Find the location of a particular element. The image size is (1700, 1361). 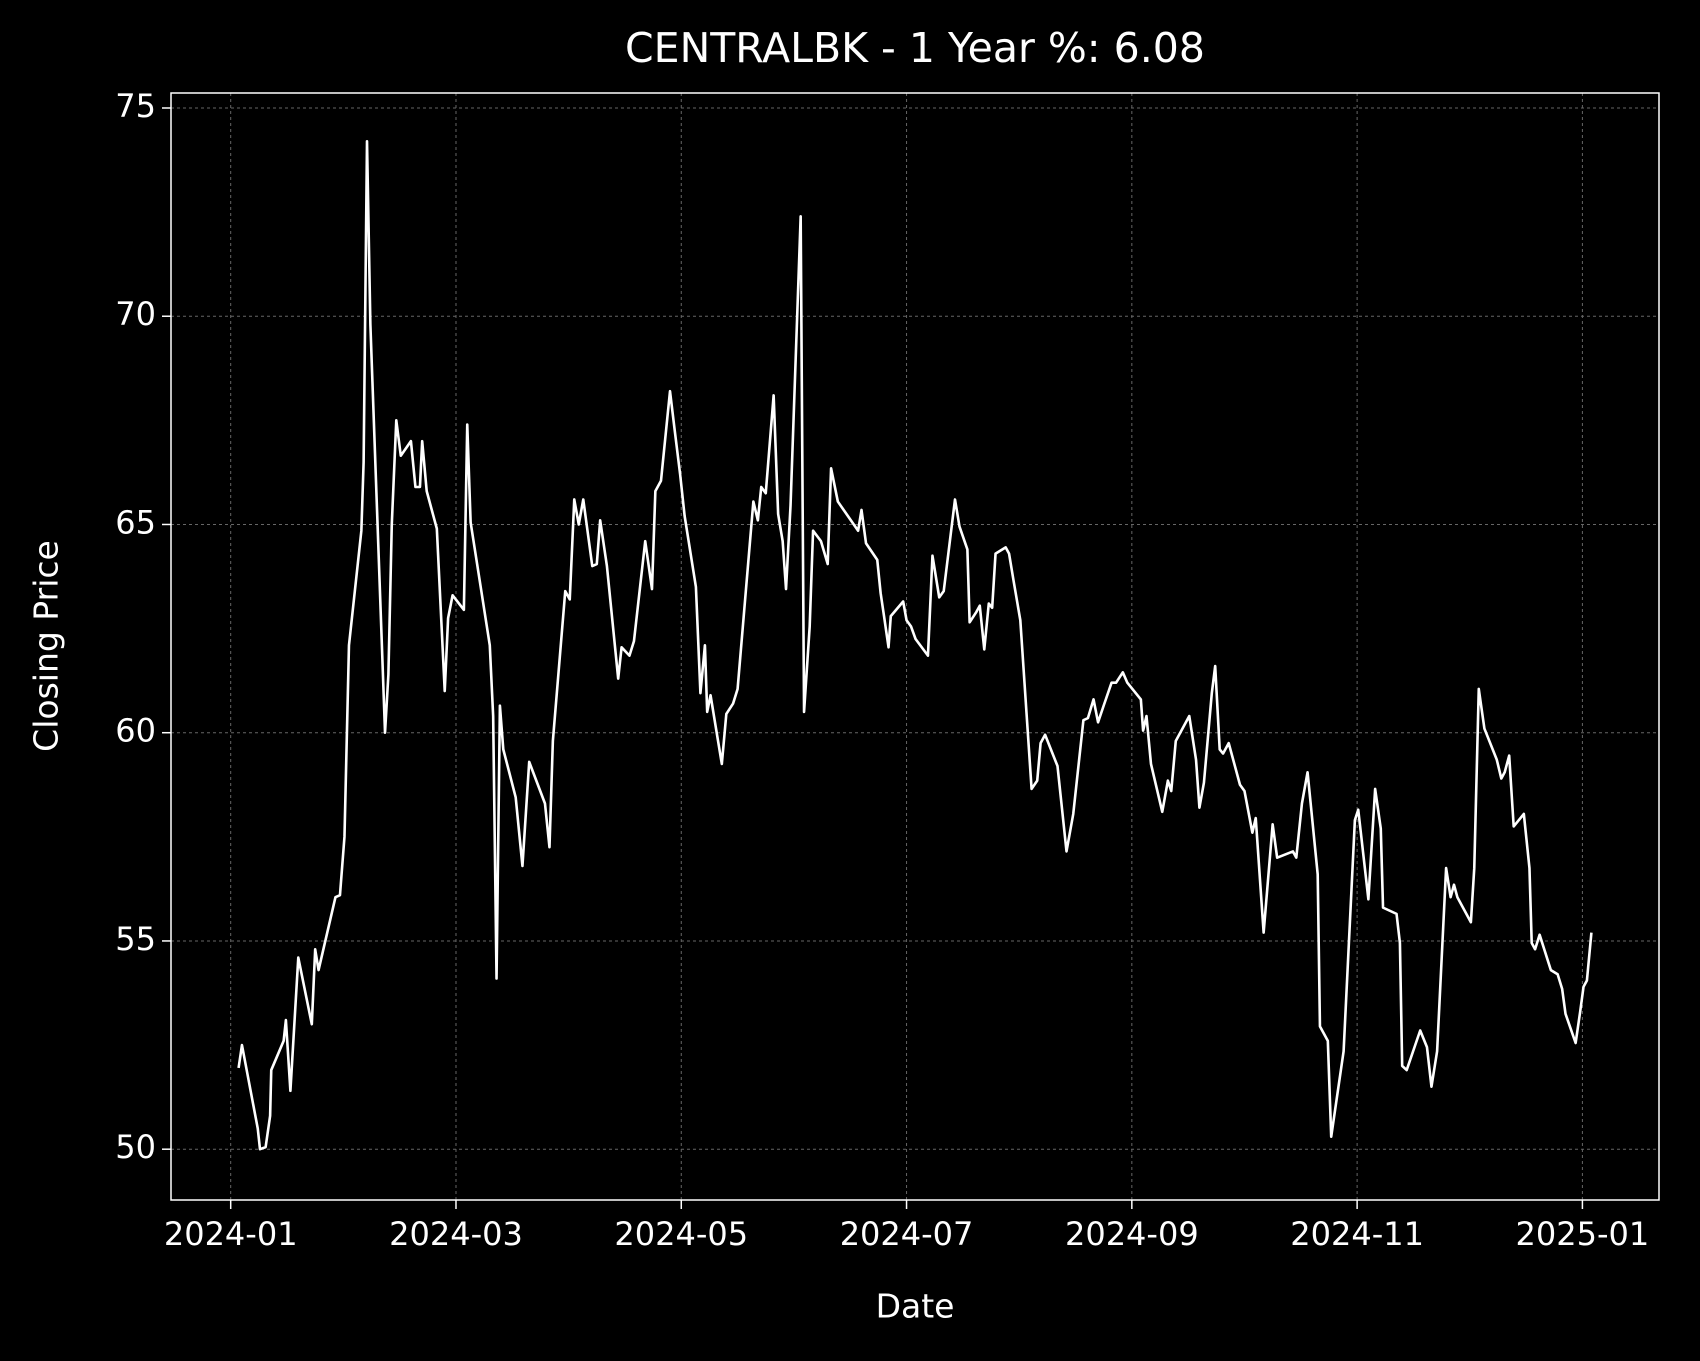

x-tick-label: 2024-09 is located at coordinates (1132, 1234).